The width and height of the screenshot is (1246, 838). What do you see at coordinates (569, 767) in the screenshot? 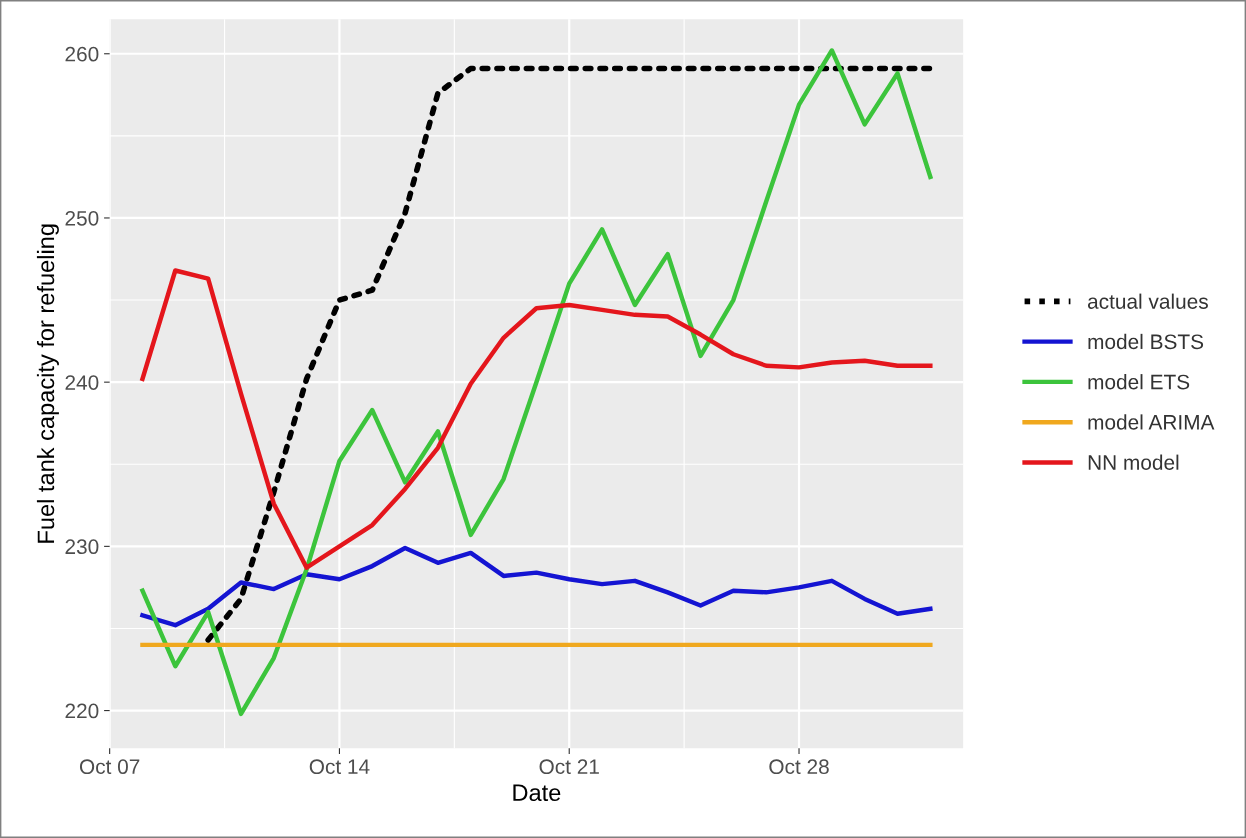
I see `x-tick-label: Oct 21` at bounding box center [569, 767].